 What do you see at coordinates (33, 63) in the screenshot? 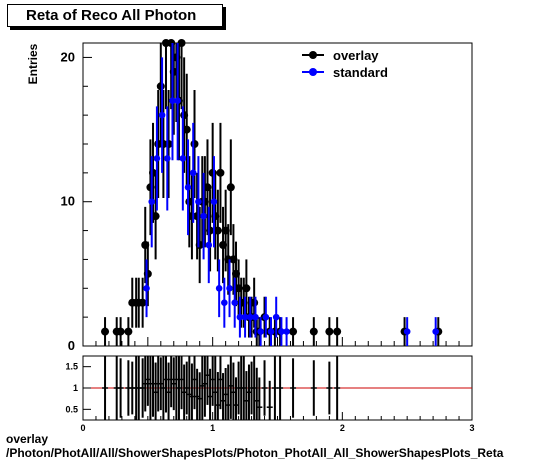
I see `y-axis-label: Entries` at bounding box center [33, 63].